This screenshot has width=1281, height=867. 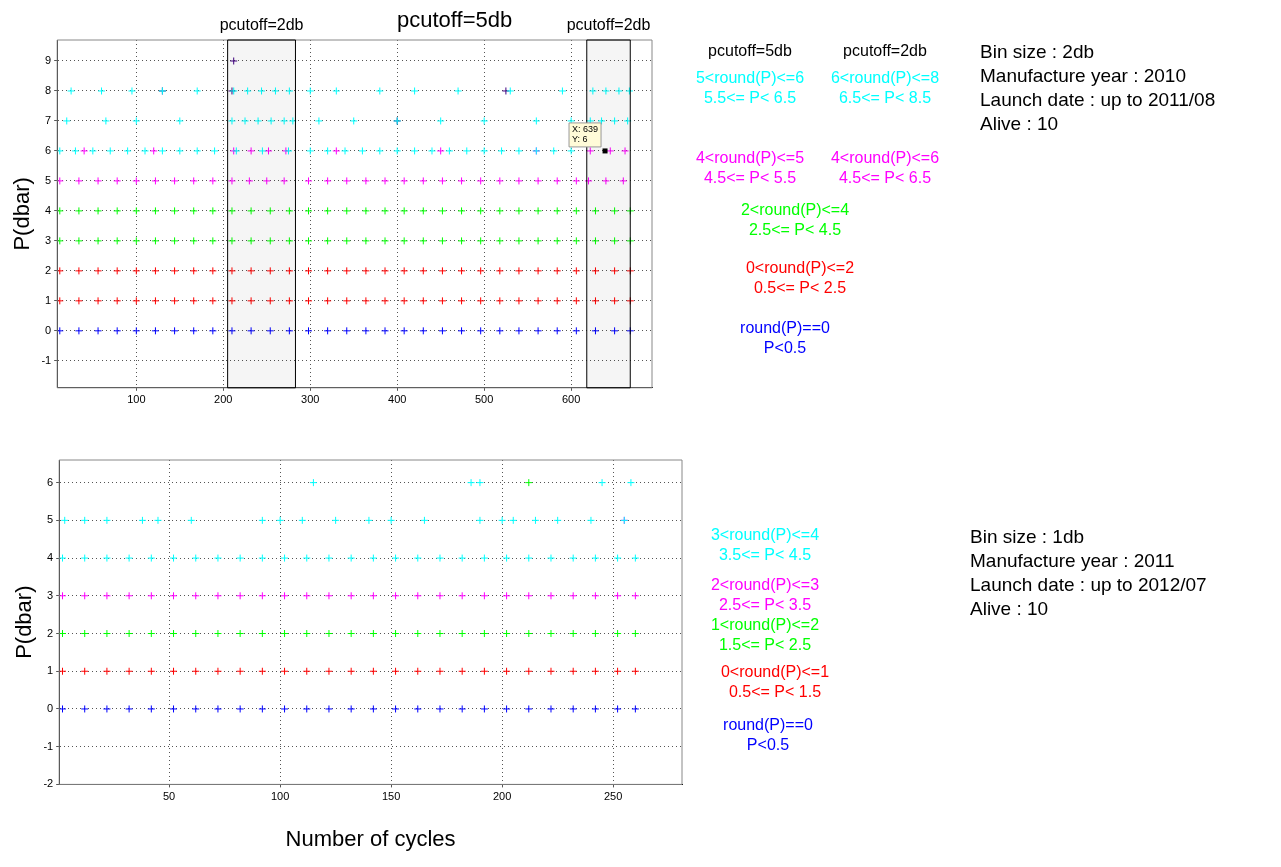 I want to click on y-tick-label: 6, so click(x=50, y=481).